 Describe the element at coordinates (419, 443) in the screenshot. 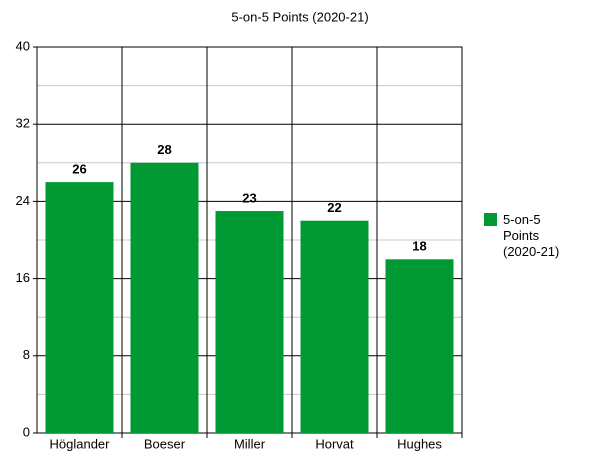

I see `x-tick-label: Hughes` at that location.